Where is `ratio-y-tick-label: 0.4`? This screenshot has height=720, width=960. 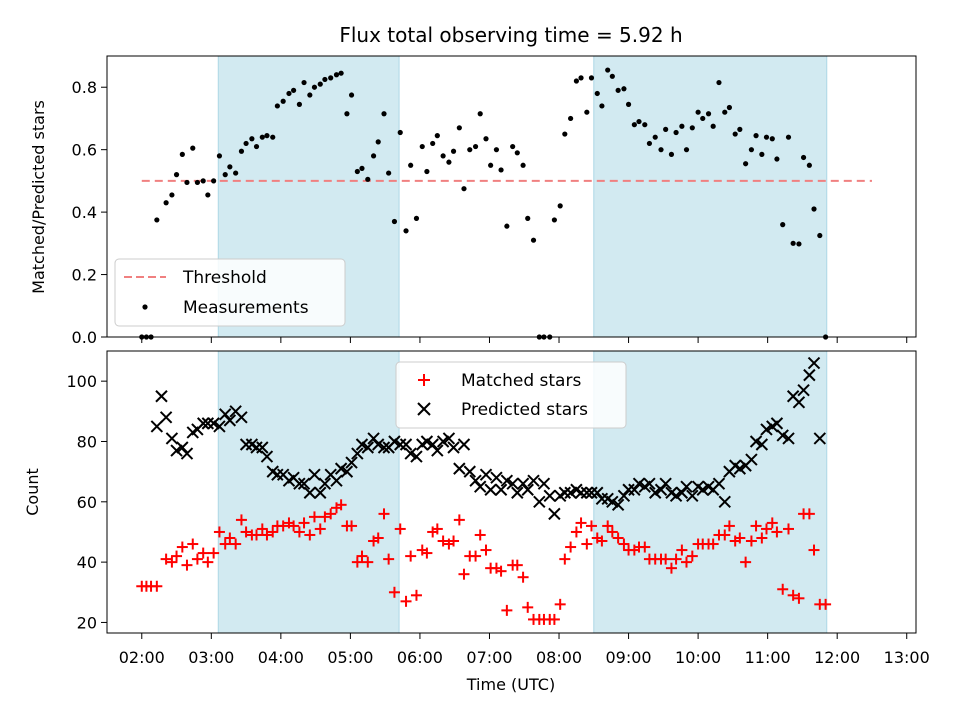
ratio-y-tick-label: 0.4 is located at coordinates (84, 212).